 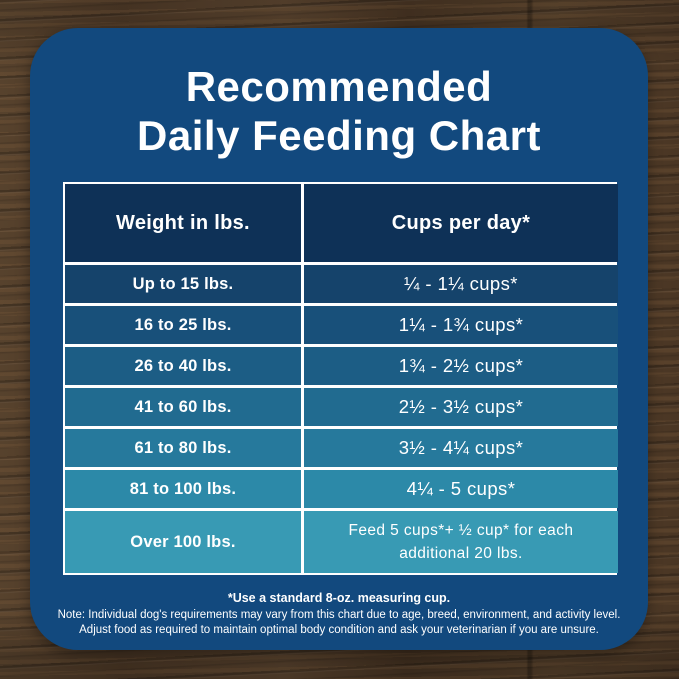 I want to click on page-title-line2: Daily Feeding Chart, so click(x=339, y=135).